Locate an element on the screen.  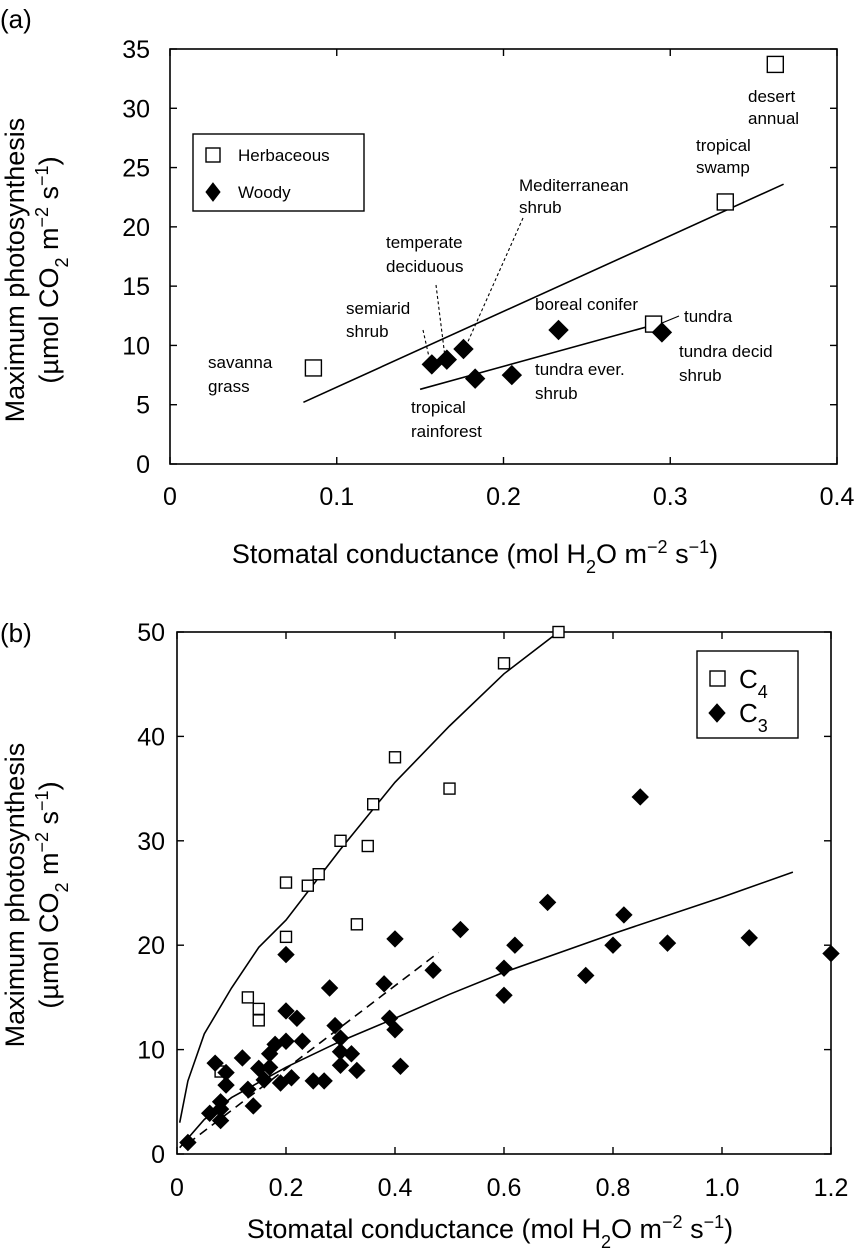
y-tick-label: 10 is located at coordinates (151, 1051).